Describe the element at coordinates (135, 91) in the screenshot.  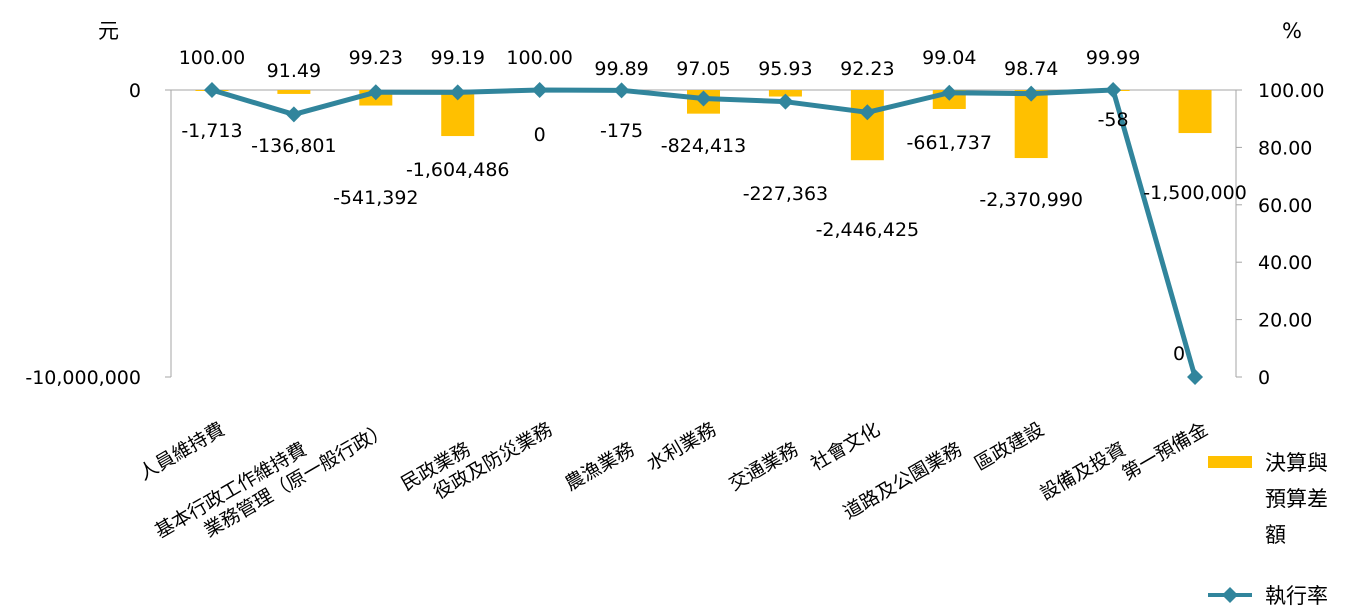
I see `left-tick-label: 0` at that location.